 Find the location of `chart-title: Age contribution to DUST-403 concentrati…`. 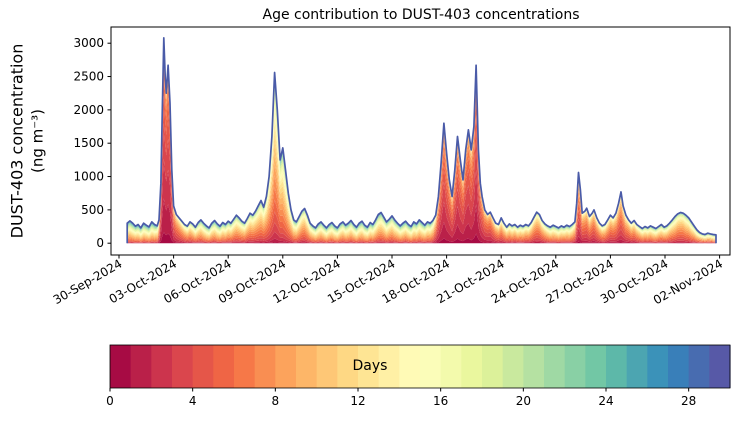

chart-title: Age contribution to DUST-403 concentrati… is located at coordinates (421, 15).